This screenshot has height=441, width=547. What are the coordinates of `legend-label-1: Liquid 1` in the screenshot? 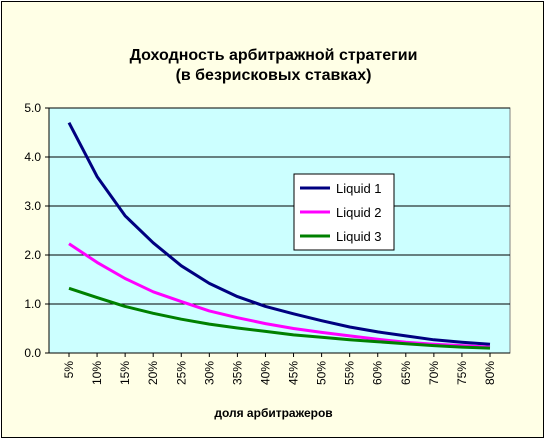 It's located at (359, 188).